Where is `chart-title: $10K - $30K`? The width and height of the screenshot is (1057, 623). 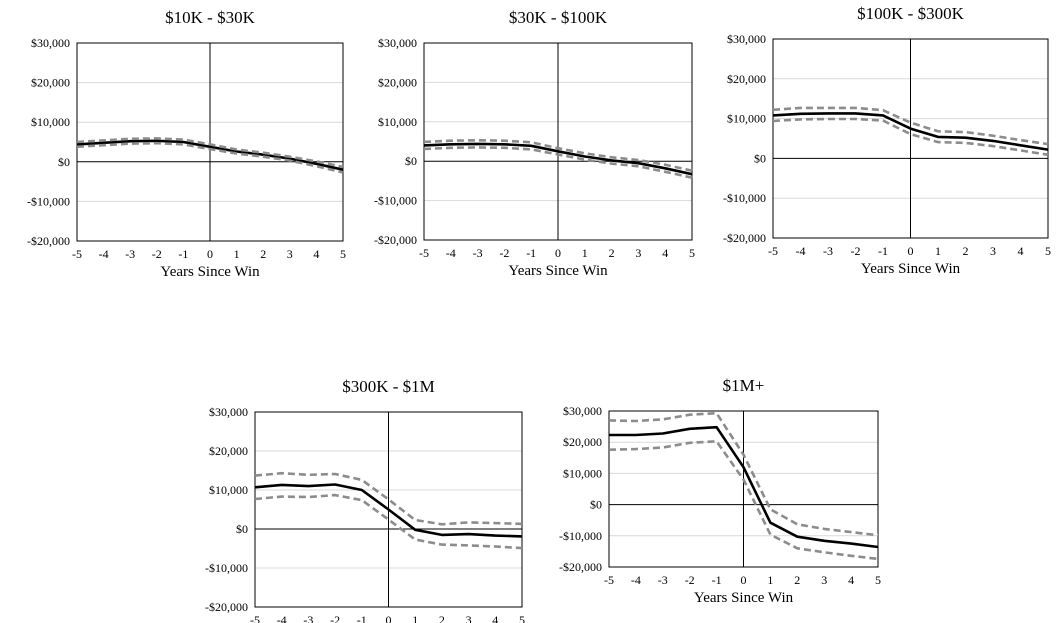 chart-title: $10K - $30K is located at coordinates (210, 17).